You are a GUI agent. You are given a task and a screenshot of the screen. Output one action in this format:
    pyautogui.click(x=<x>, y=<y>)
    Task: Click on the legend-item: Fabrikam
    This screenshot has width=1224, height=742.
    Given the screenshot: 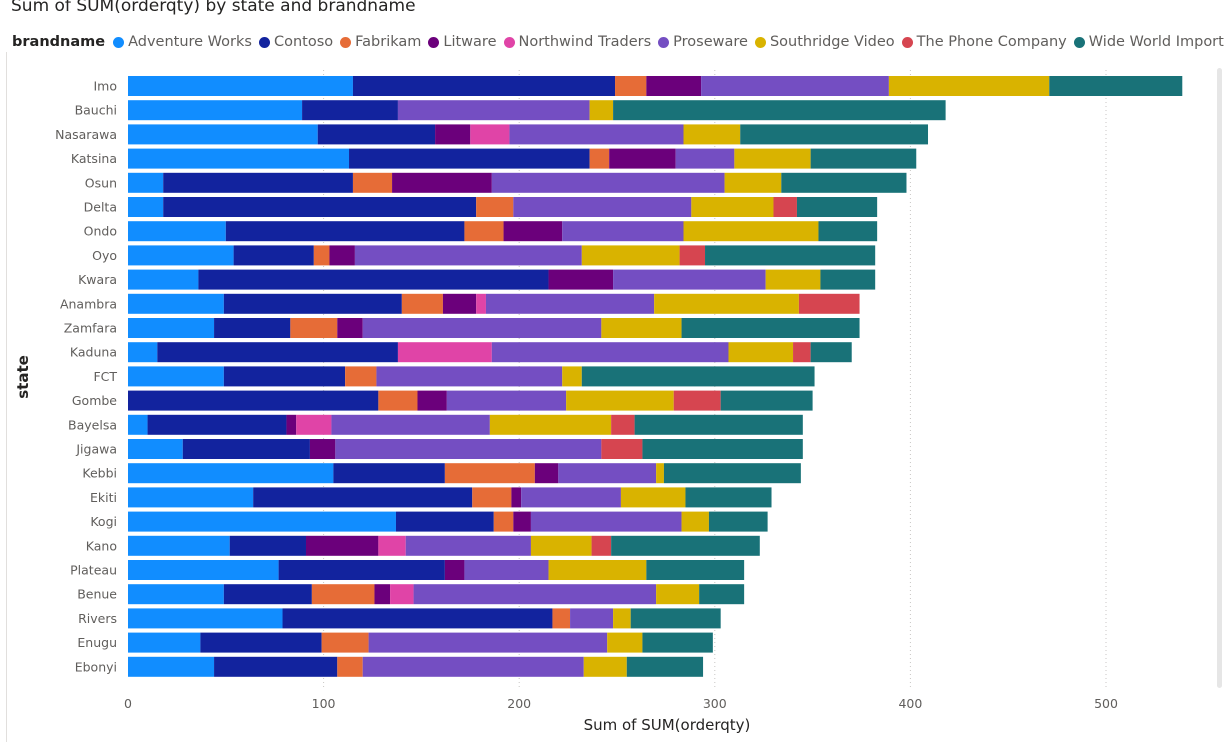 What is the action you would take?
    pyautogui.click(x=380, y=42)
    